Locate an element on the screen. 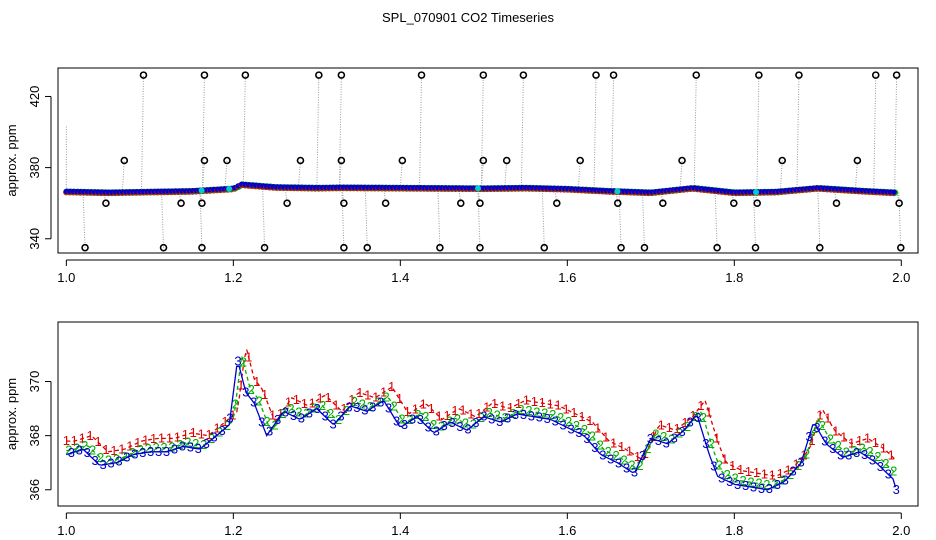  x-tick-label: 1.8 is located at coordinates (734, 277).